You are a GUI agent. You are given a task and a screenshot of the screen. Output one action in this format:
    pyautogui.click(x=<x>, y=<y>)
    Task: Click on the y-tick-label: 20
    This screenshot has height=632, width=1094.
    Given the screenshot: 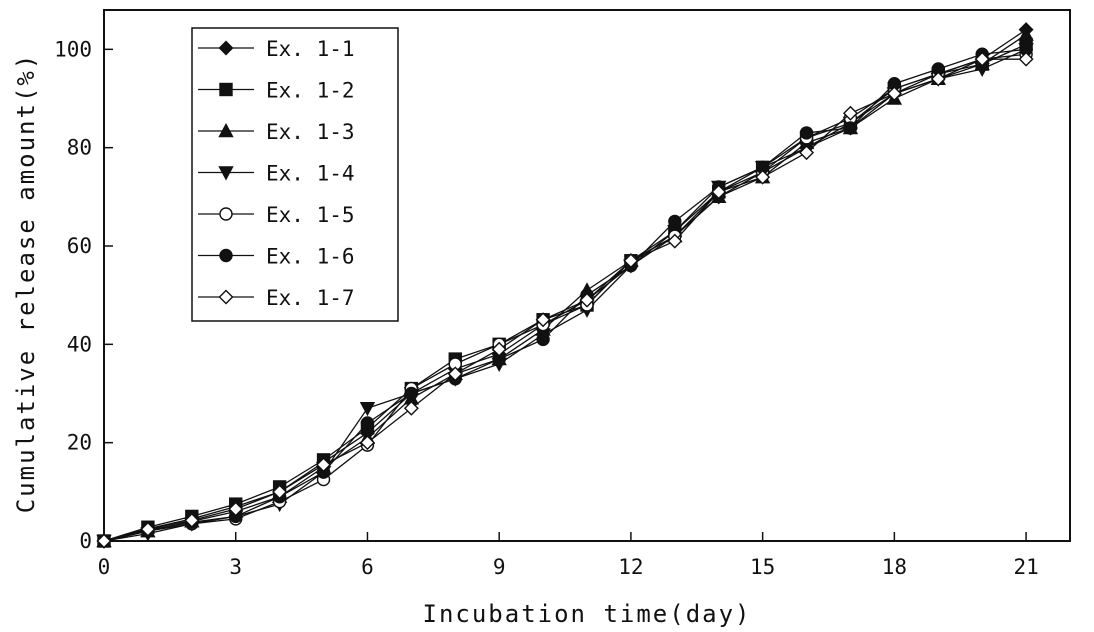 What is the action you would take?
    pyautogui.click(x=79, y=443)
    